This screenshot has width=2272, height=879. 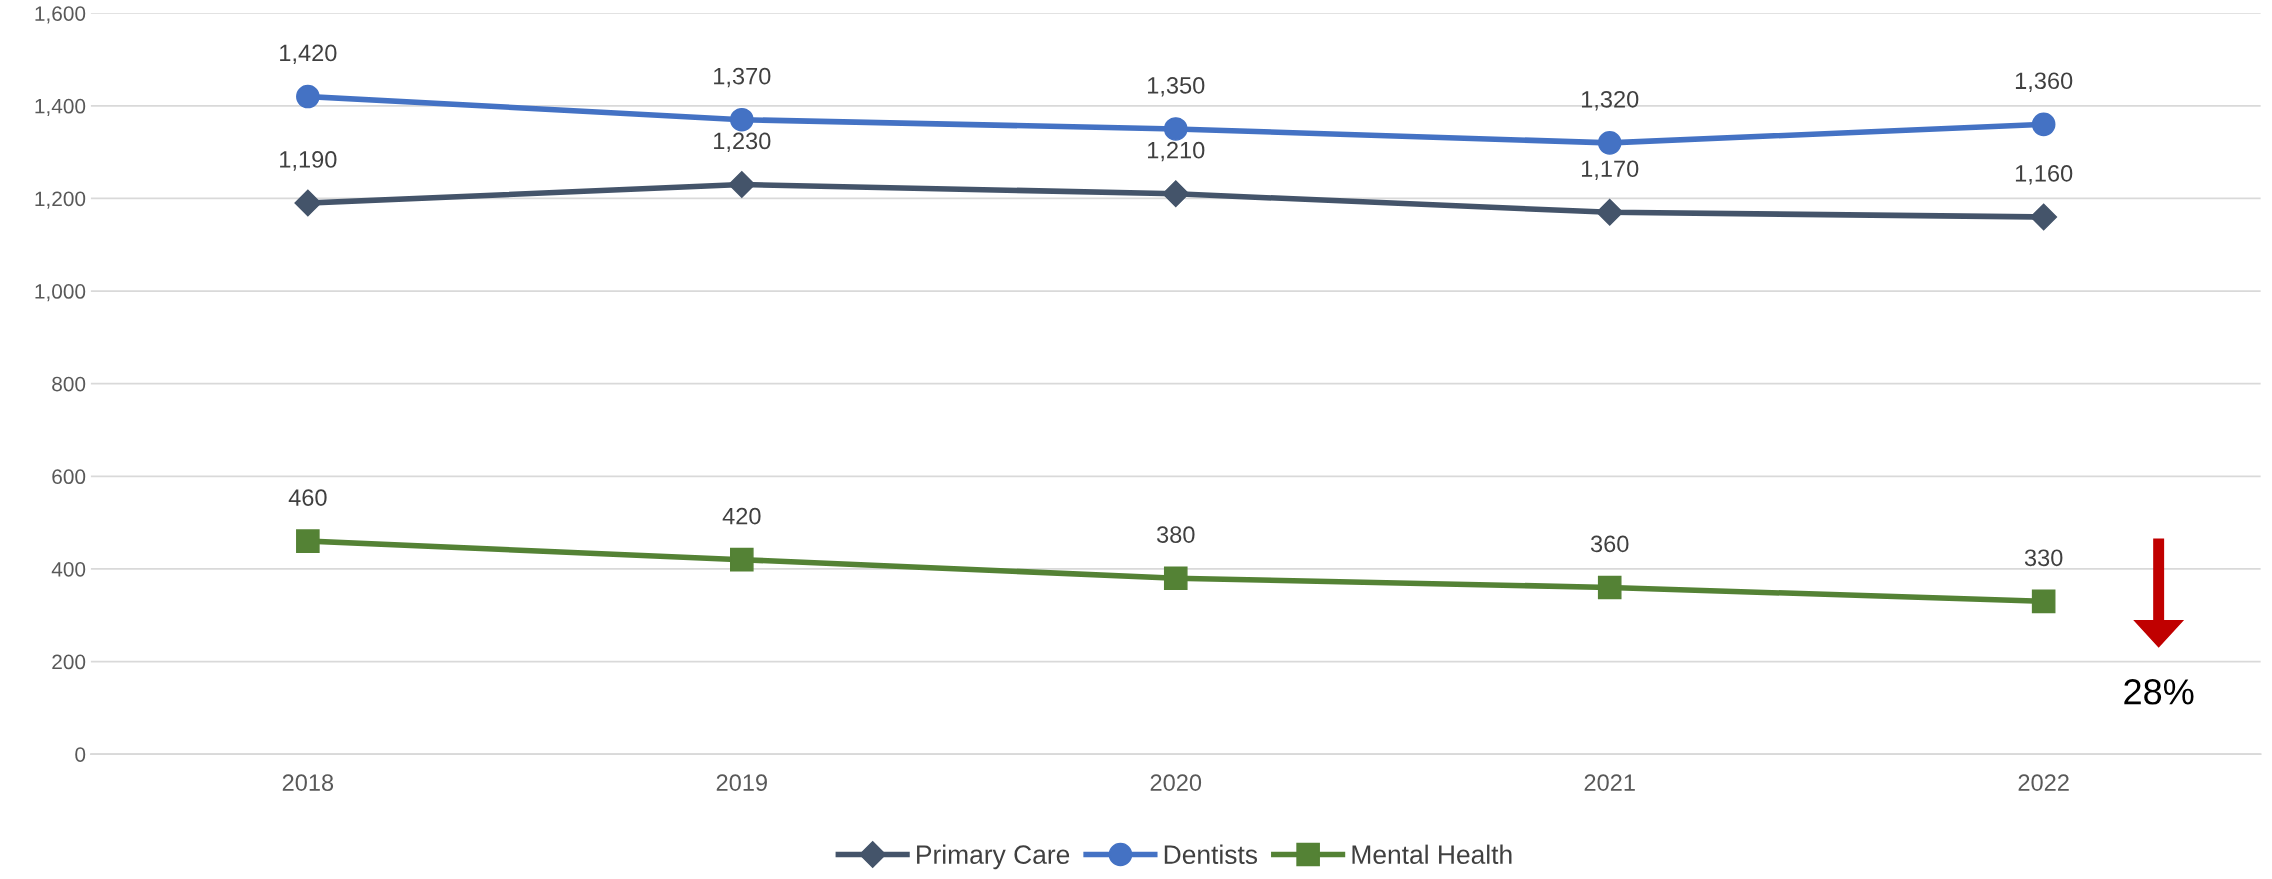 What do you see at coordinates (69, 662) in the screenshot?
I see `y-tick-label: 200` at bounding box center [69, 662].